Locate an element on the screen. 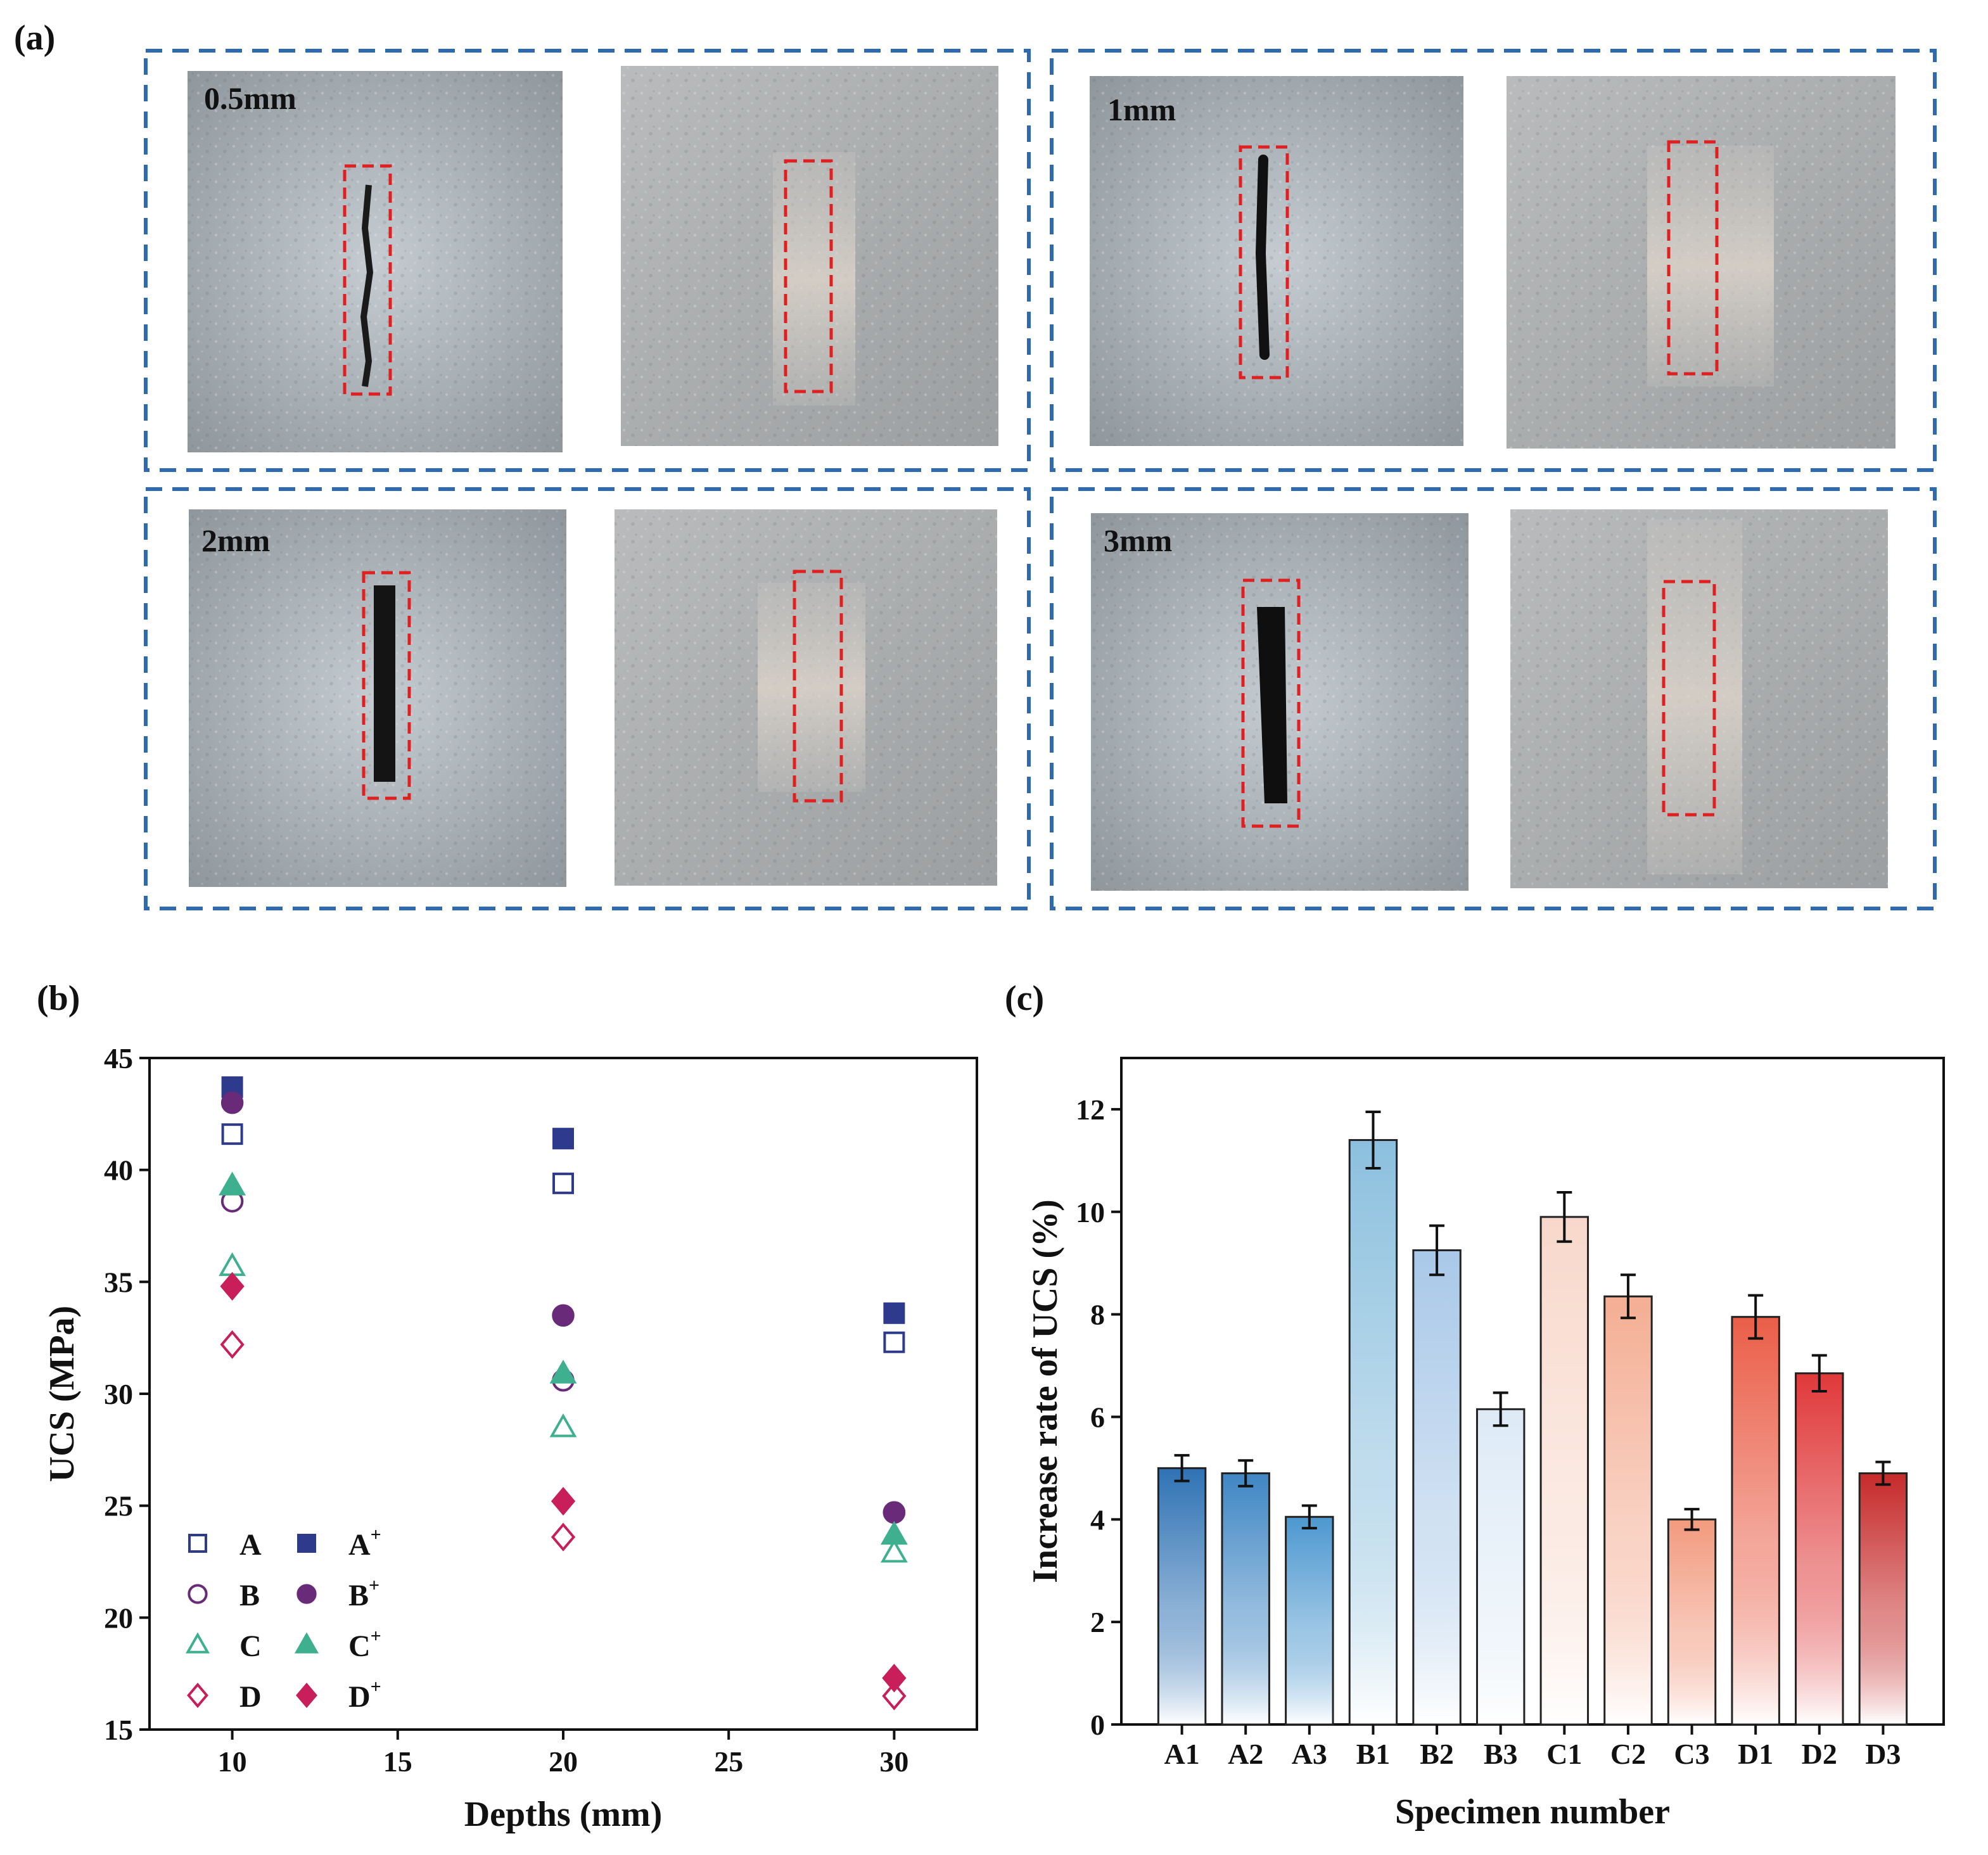 The image size is (1988, 1855). legend-label: B is located at coordinates (250, 1595).